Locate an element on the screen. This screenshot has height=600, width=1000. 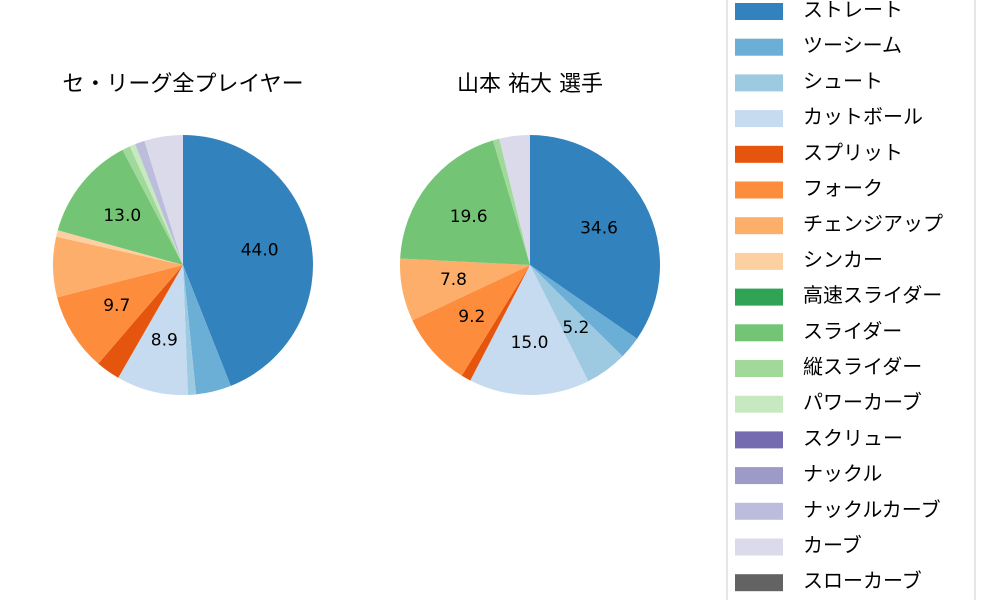
value-label: 8.9 is located at coordinates (164, 341).